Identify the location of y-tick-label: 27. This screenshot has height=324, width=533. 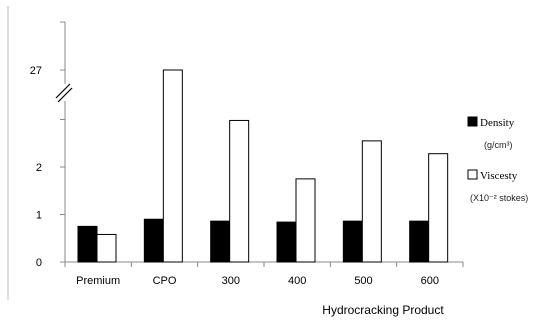
(36, 71).